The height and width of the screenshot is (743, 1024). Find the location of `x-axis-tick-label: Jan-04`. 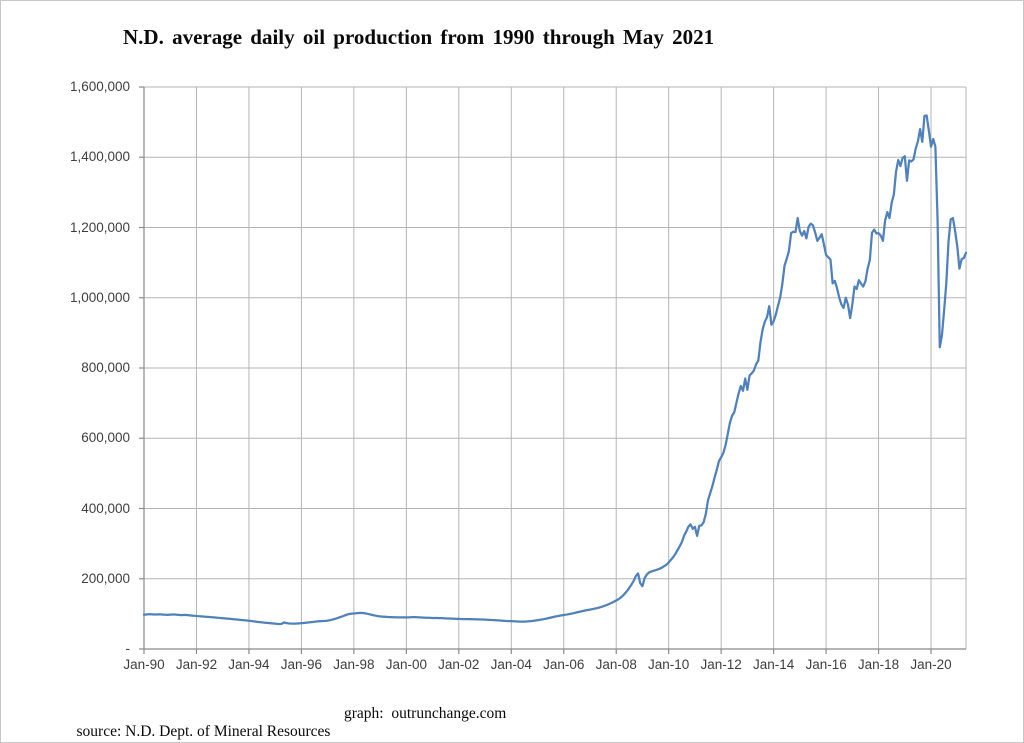

x-axis-tick-label: Jan-04 is located at coordinates (511, 664).